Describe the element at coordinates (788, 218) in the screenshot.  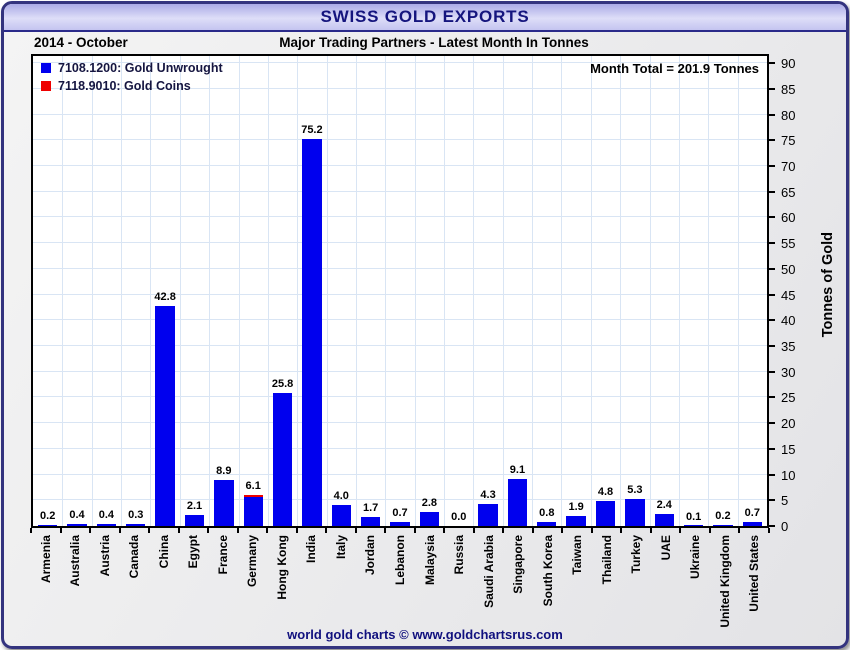
I see `y-tick-label: 60` at that location.